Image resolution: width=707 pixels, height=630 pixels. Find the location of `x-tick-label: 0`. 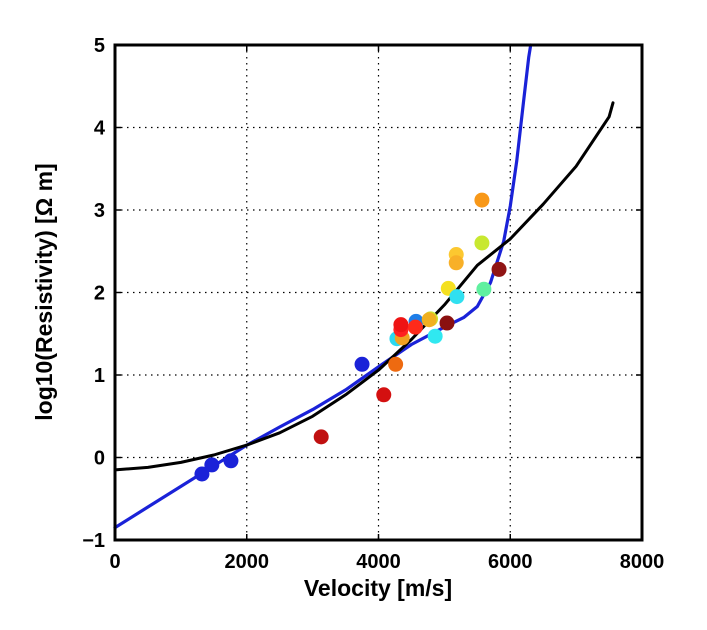

x-tick-label: 0 is located at coordinates (114, 562).